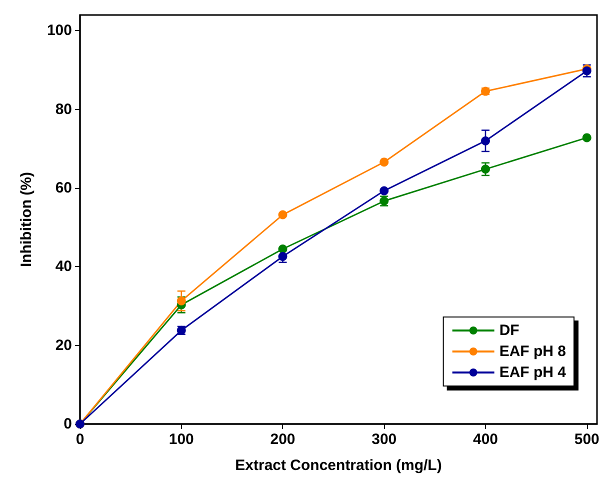 Image resolution: width=604 pixels, height=481 pixels. What do you see at coordinates (384, 439) in the screenshot?
I see `x-tick-label: 300` at bounding box center [384, 439].